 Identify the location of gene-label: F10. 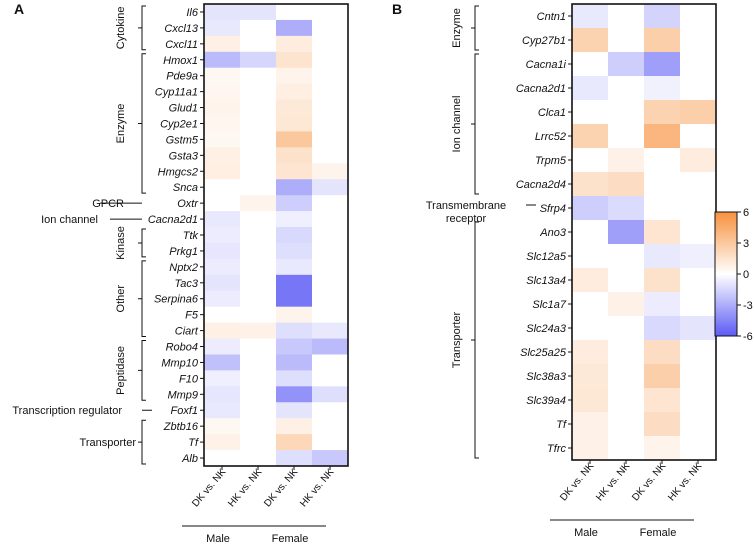
(189, 379).